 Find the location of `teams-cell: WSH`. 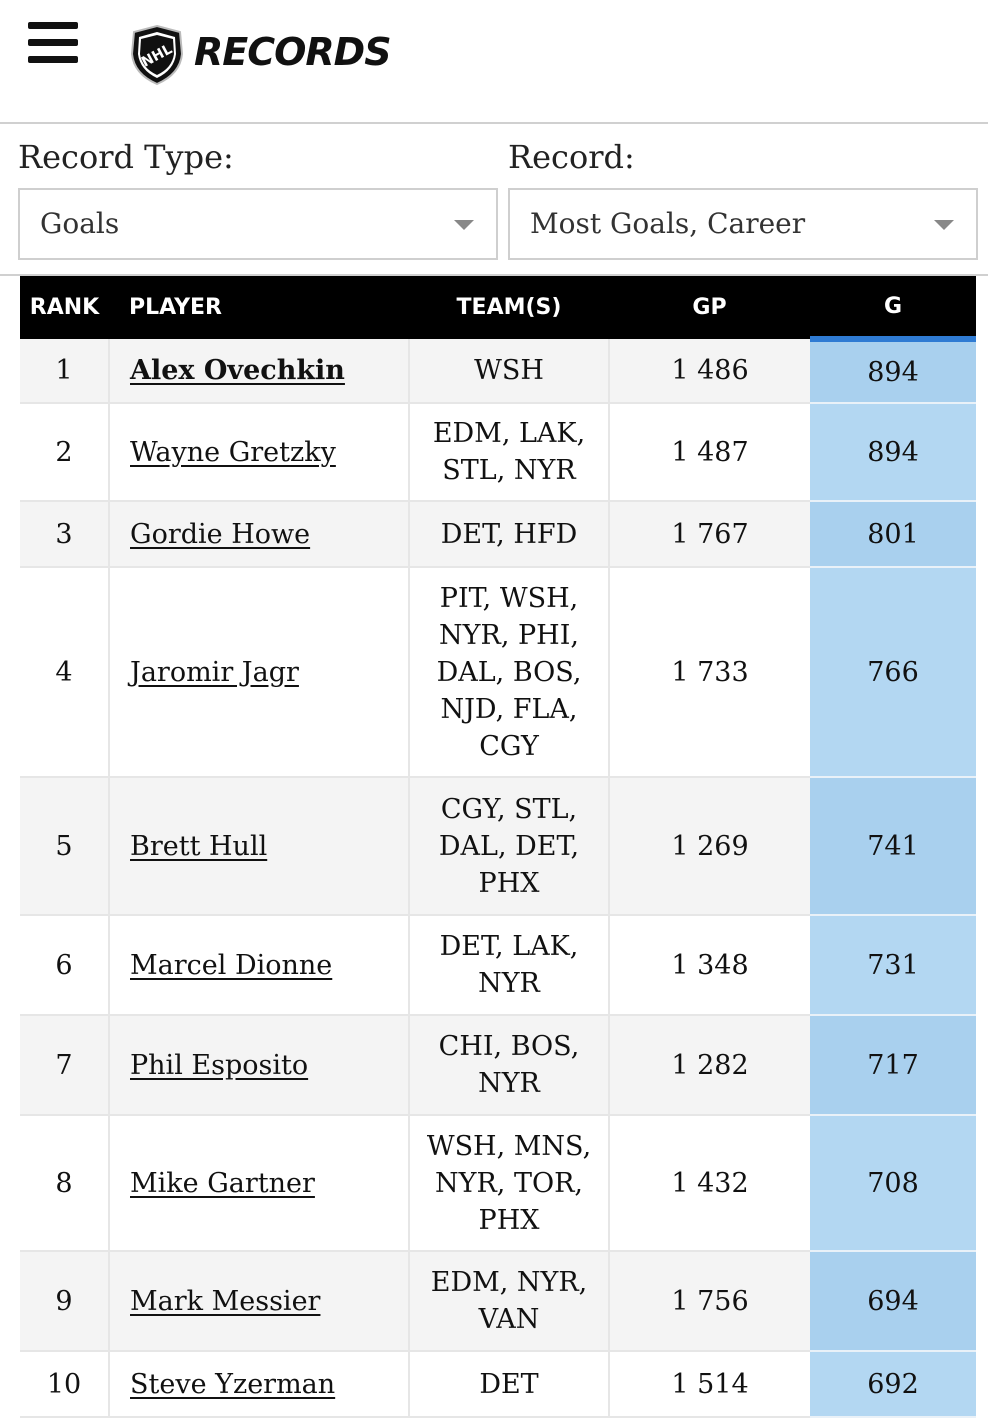

teams-cell: WSH is located at coordinates (509, 371).